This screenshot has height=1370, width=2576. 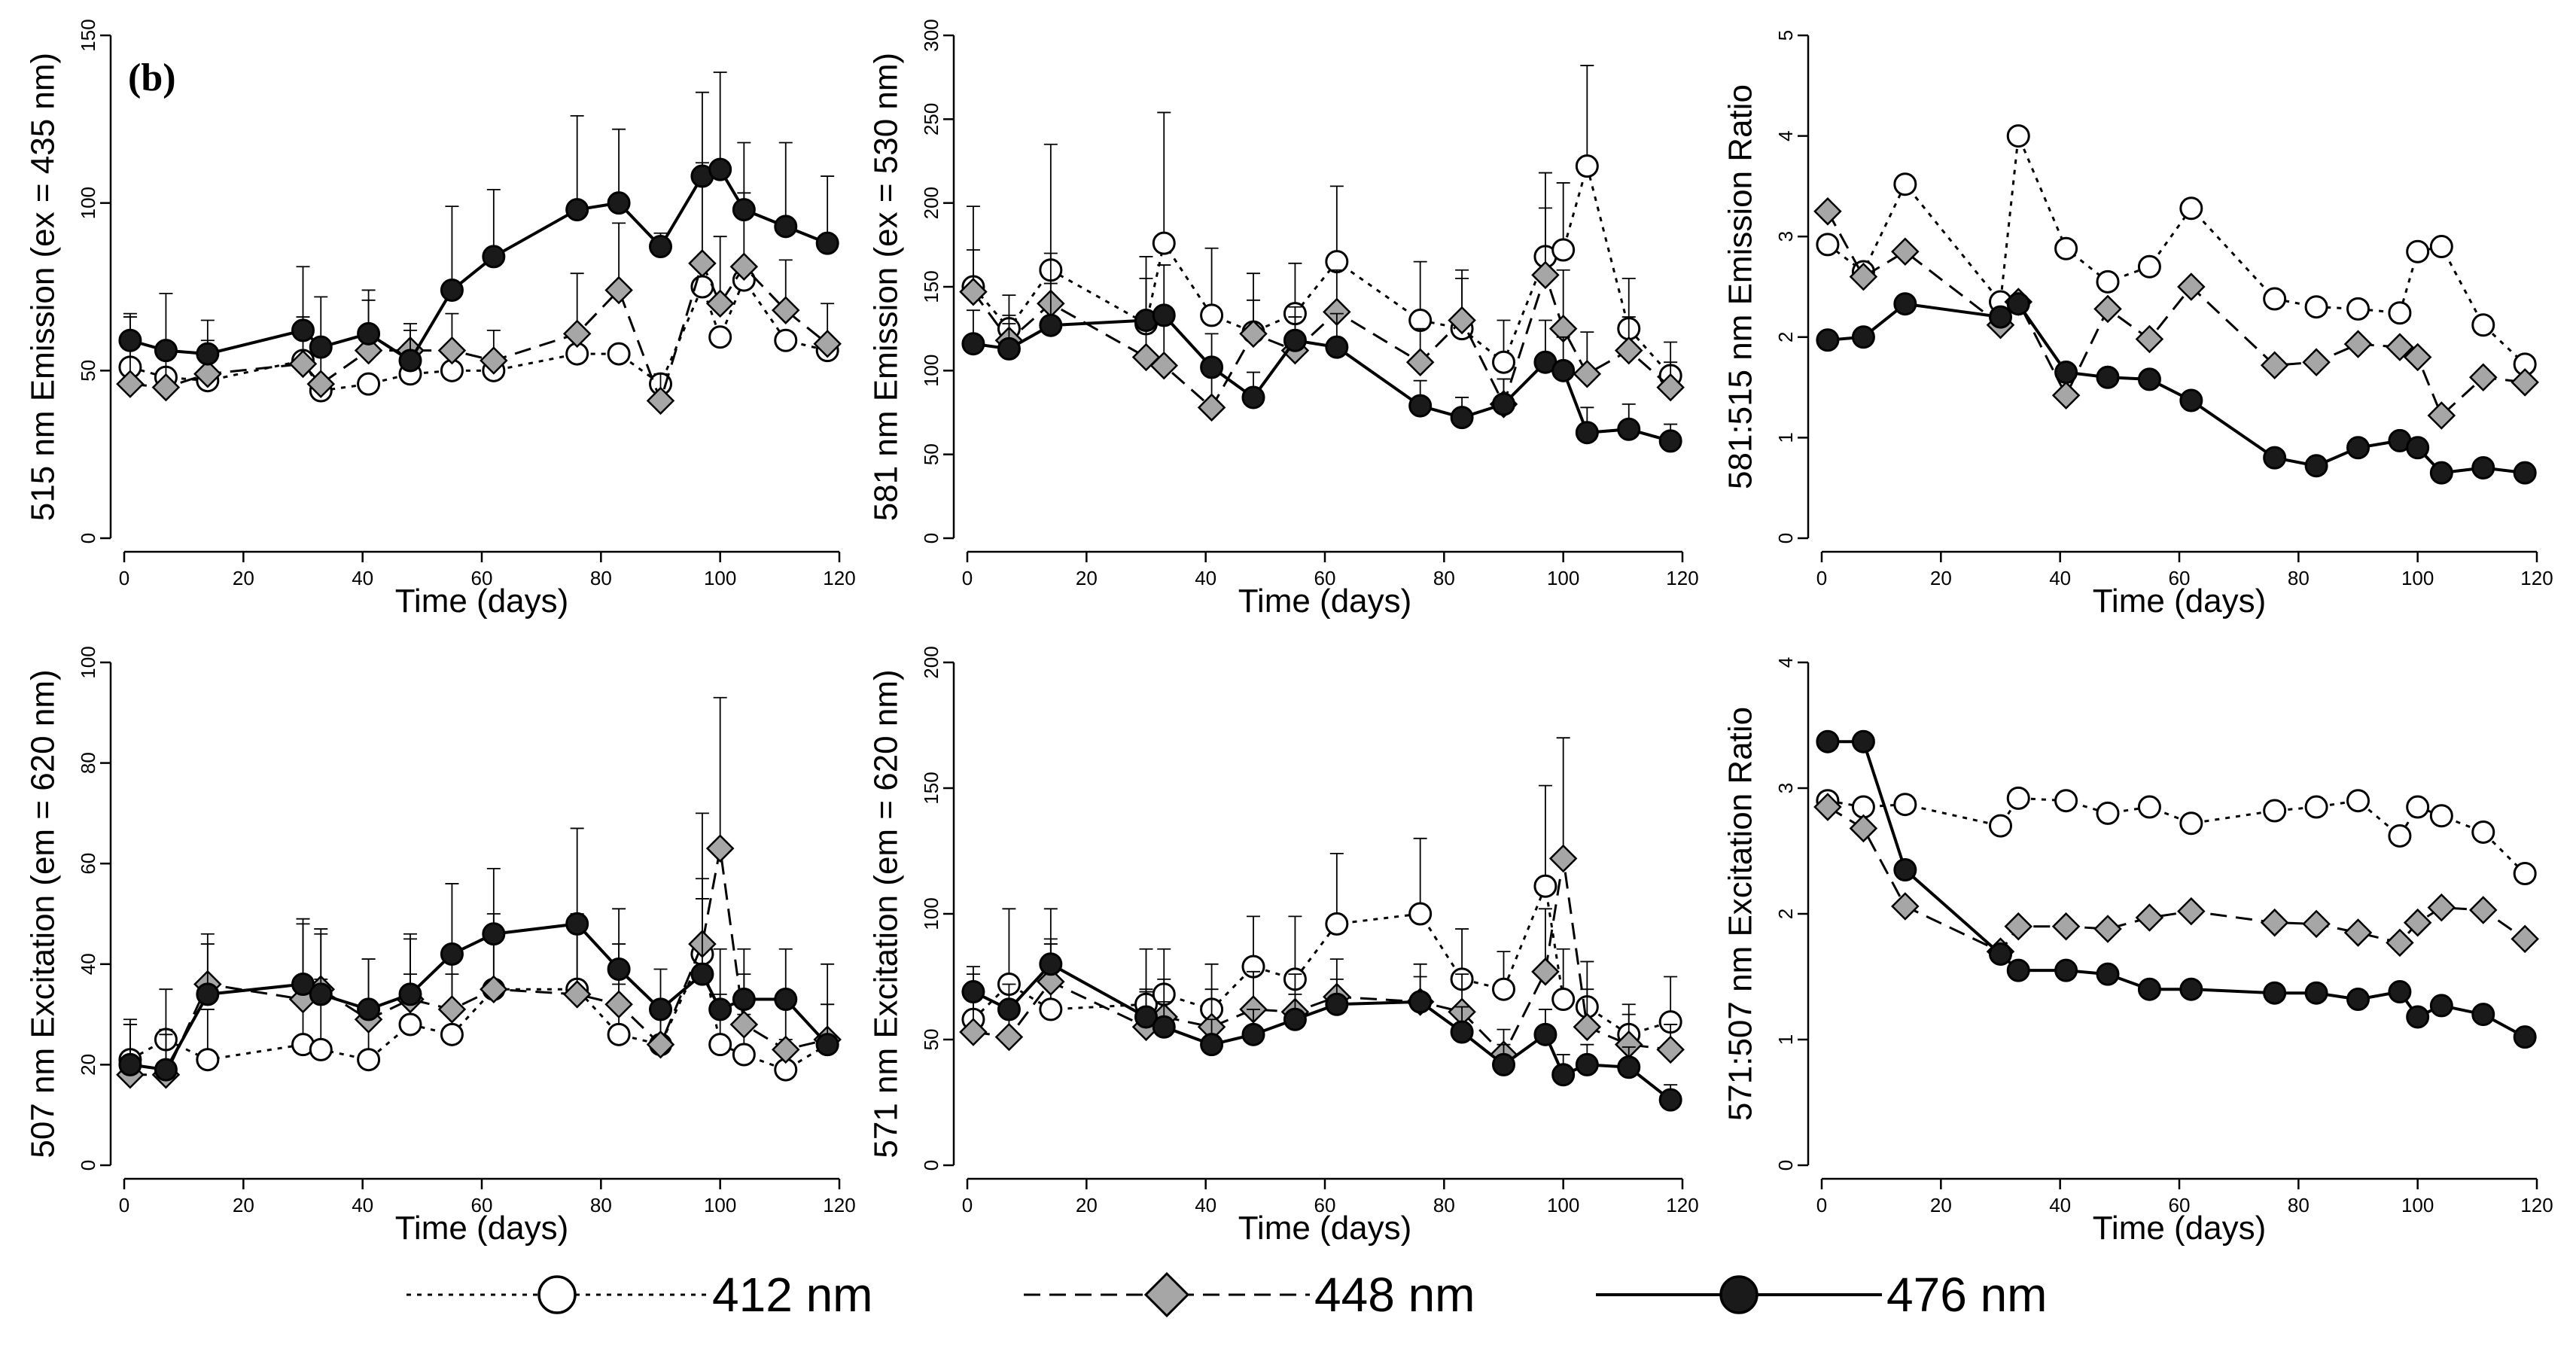 I want to click on y-tick-label: 60, so click(x=88, y=864).